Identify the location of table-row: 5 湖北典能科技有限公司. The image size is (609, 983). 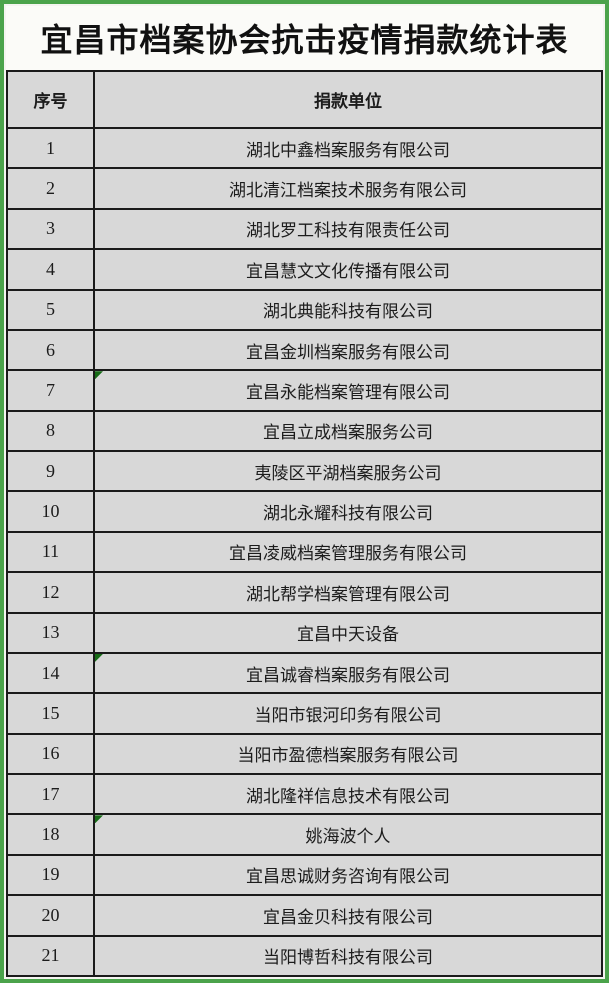
(304, 309).